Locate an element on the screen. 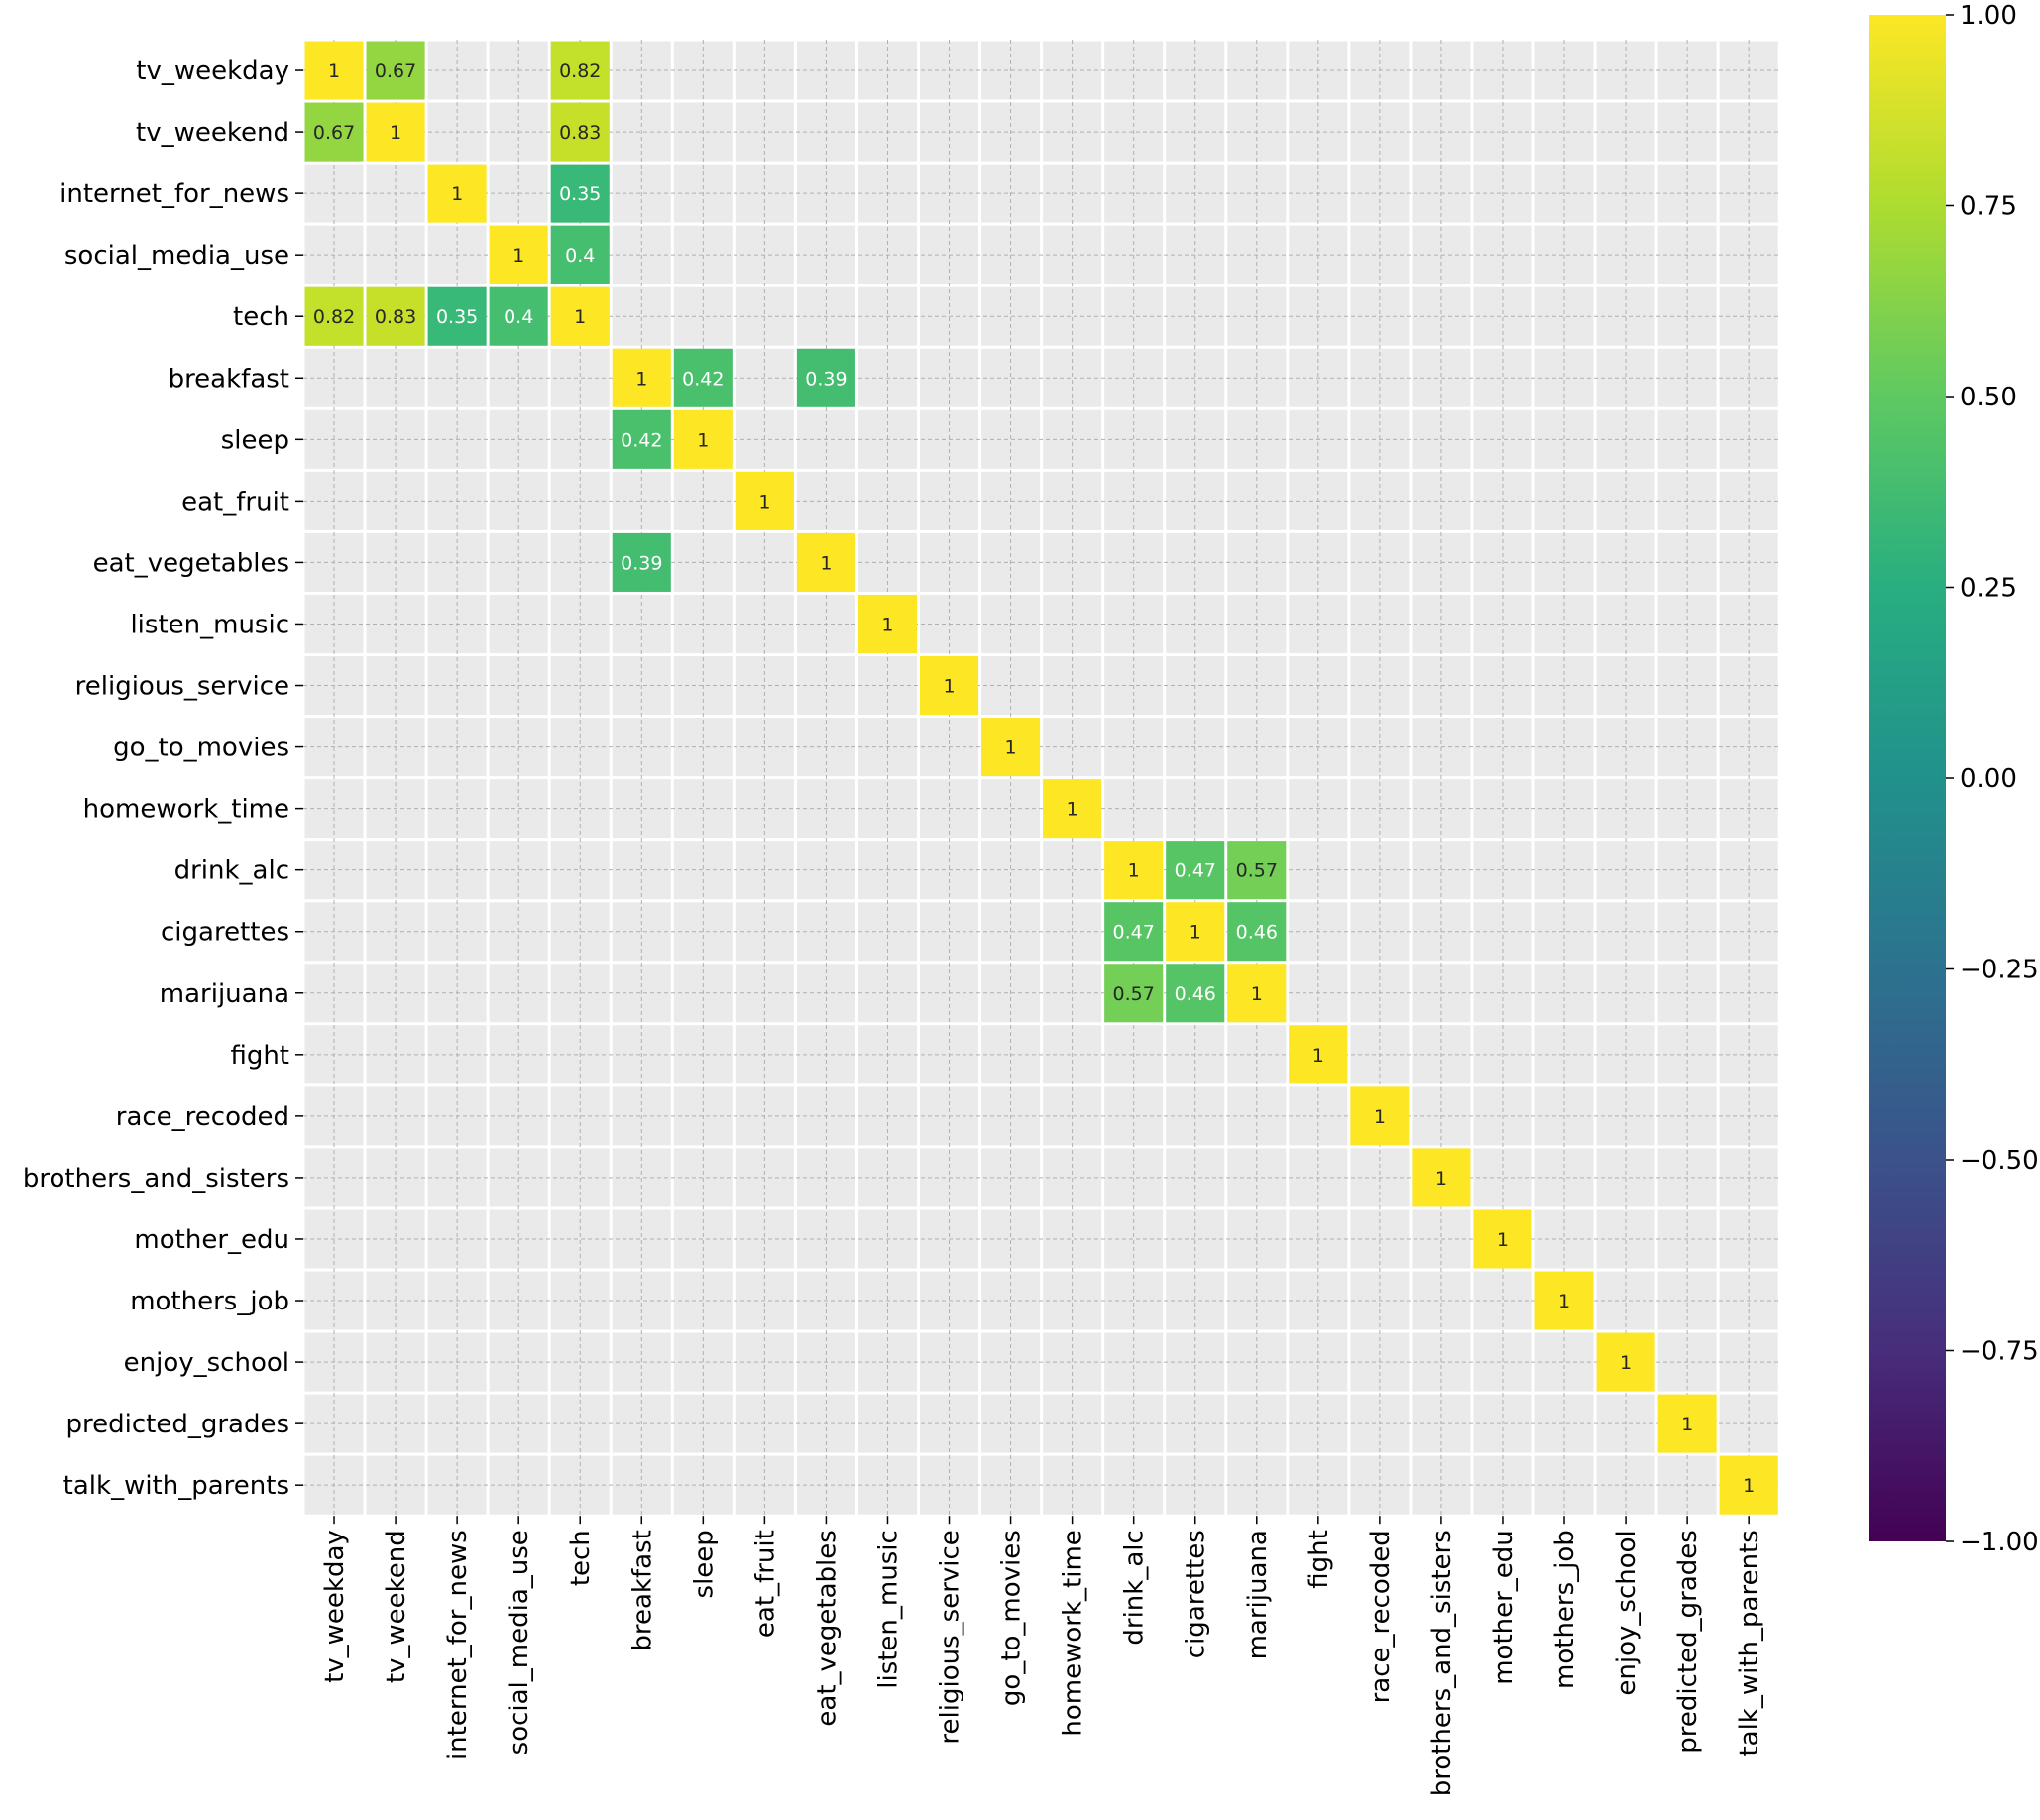 This screenshot has height=1820, width=2040. row-label: breakfast is located at coordinates (229, 379).